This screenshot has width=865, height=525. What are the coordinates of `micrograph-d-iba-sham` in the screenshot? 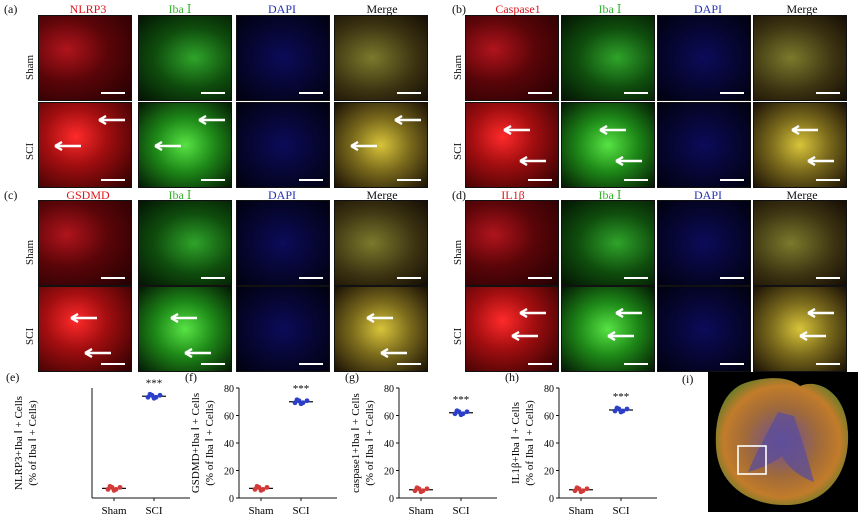 It's located at (608, 243).